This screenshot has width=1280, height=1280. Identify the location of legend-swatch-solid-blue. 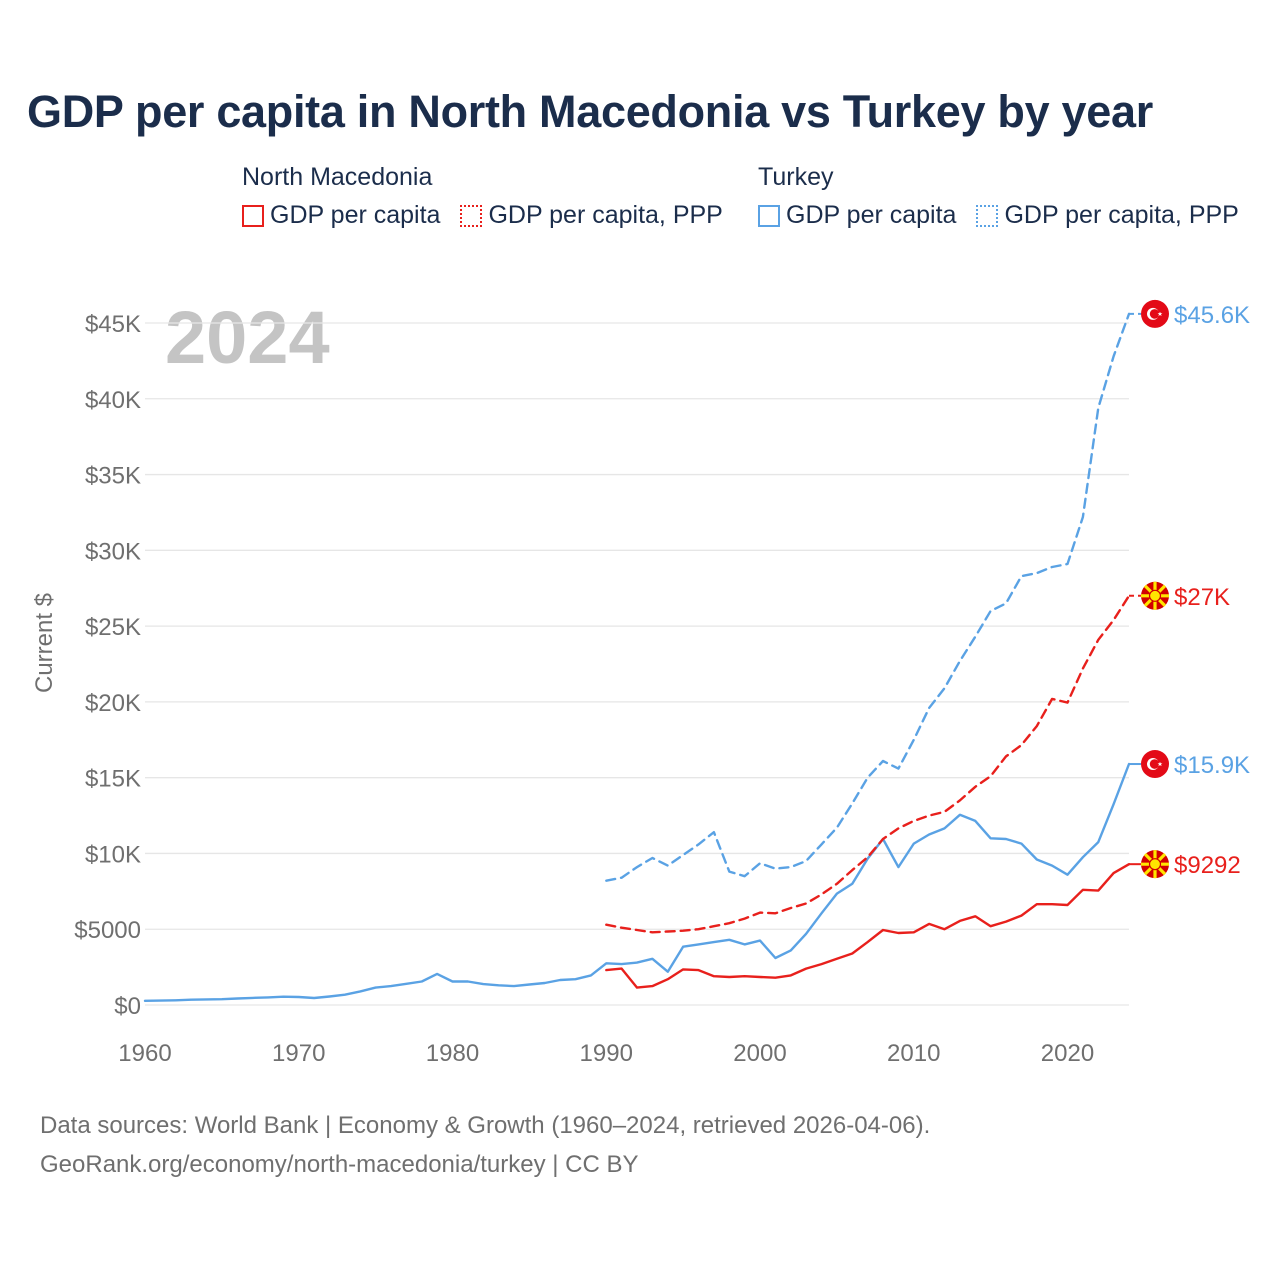
(769, 215).